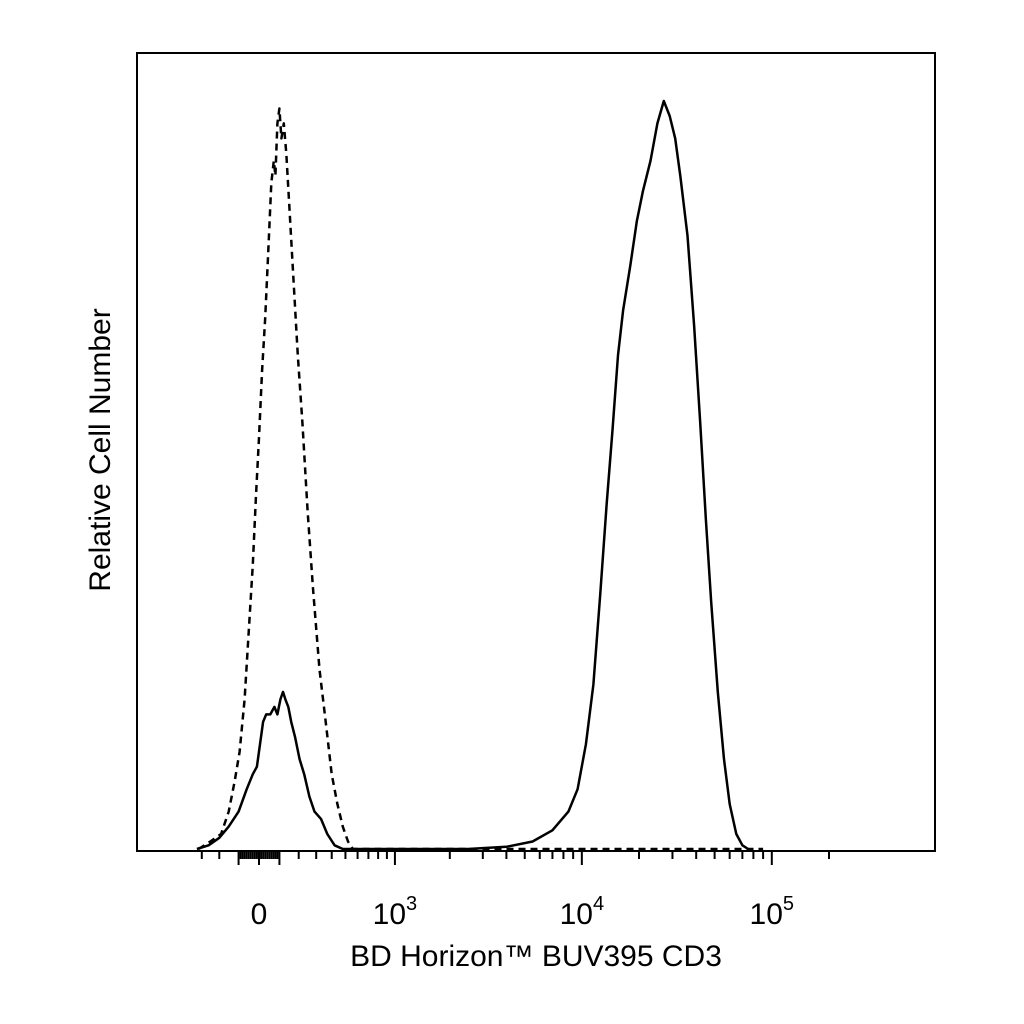  Describe the element at coordinates (522, 912) in the screenshot. I see `x-axis-tick-labels: 0 10³ 10⁴ 10⁵` at that location.